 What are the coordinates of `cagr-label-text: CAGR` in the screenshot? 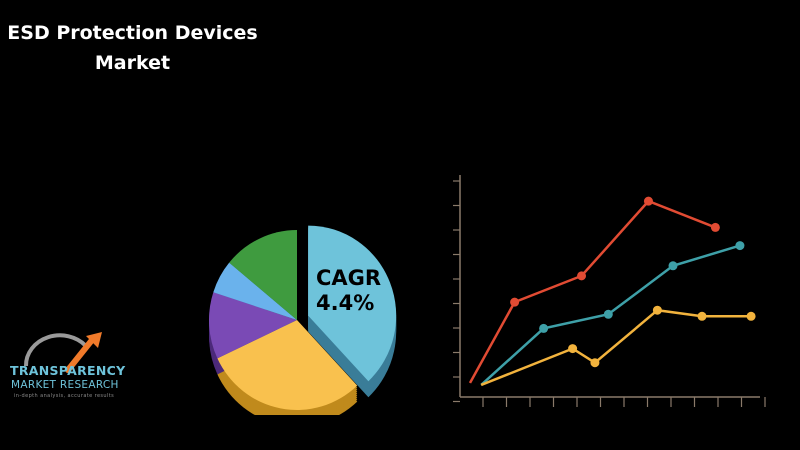 It's located at (349, 278).